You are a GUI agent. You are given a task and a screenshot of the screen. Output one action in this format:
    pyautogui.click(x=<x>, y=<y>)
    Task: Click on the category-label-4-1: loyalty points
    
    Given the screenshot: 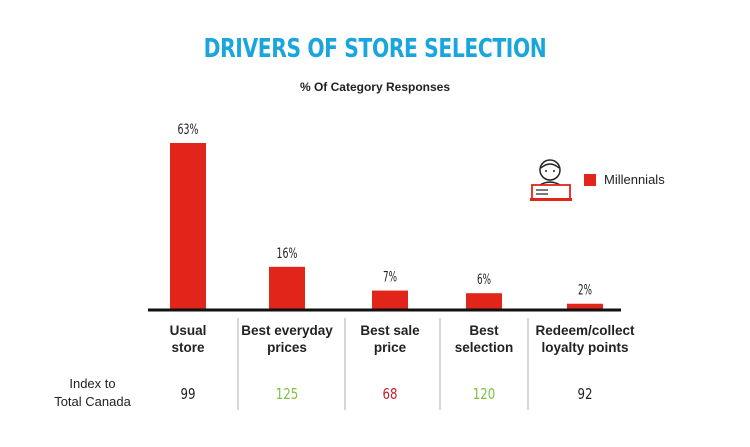 What is the action you would take?
    pyautogui.click(x=584, y=347)
    